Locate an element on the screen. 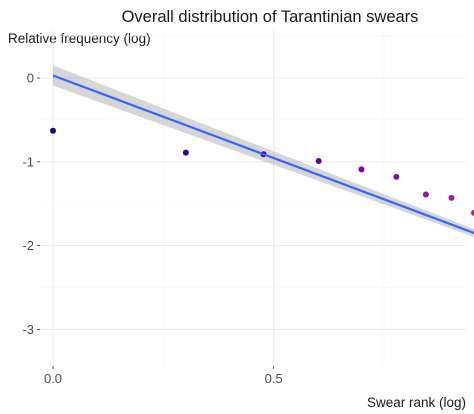 The height and width of the screenshot is (414, 474). y-tick-label: -3 is located at coordinates (28, 329).